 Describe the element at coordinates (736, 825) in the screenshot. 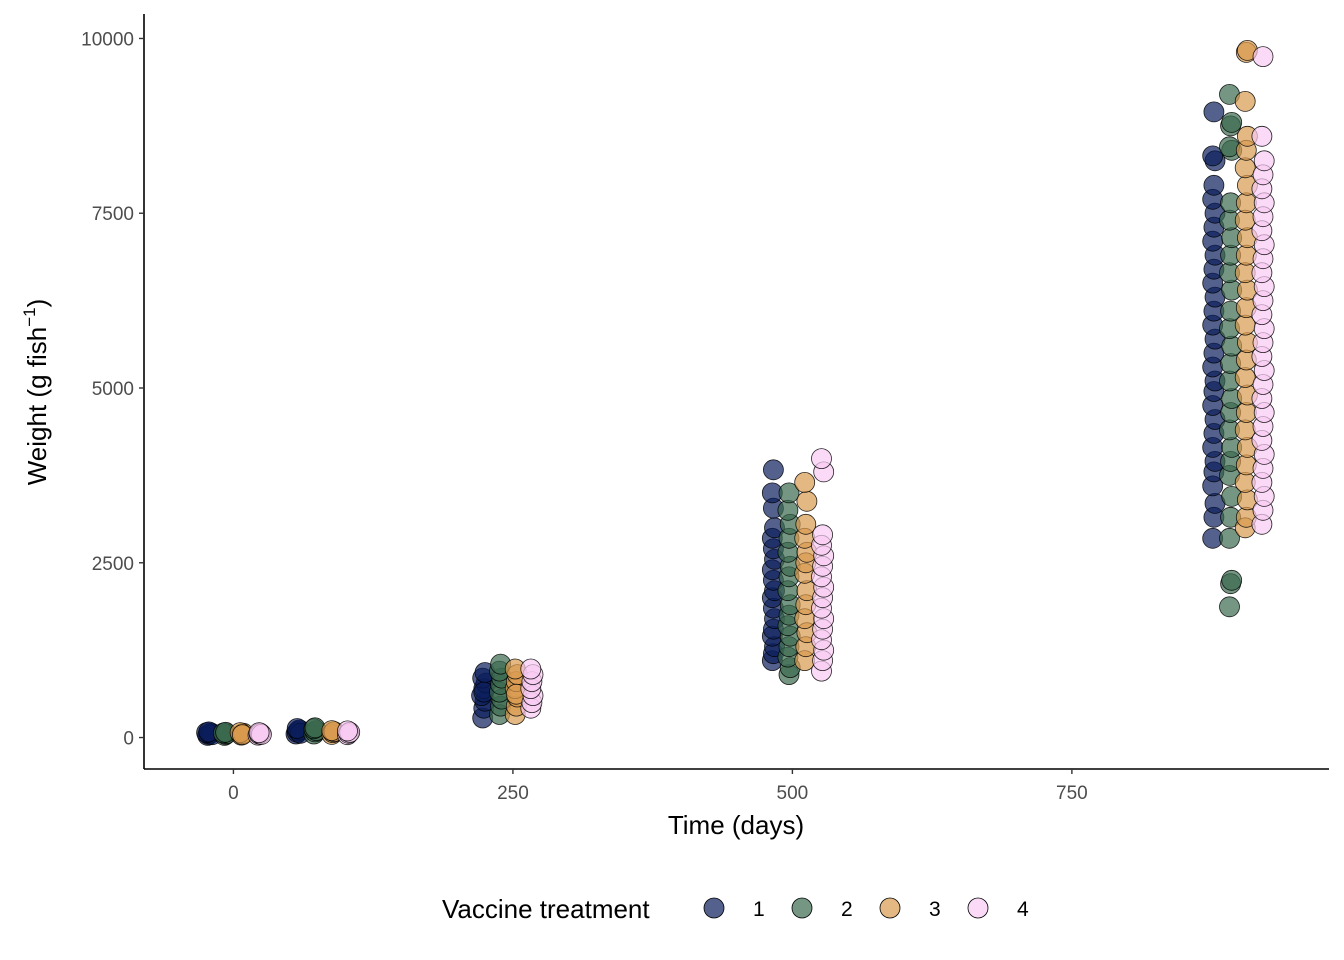

I see `x-axis-title: Time (days)` at that location.